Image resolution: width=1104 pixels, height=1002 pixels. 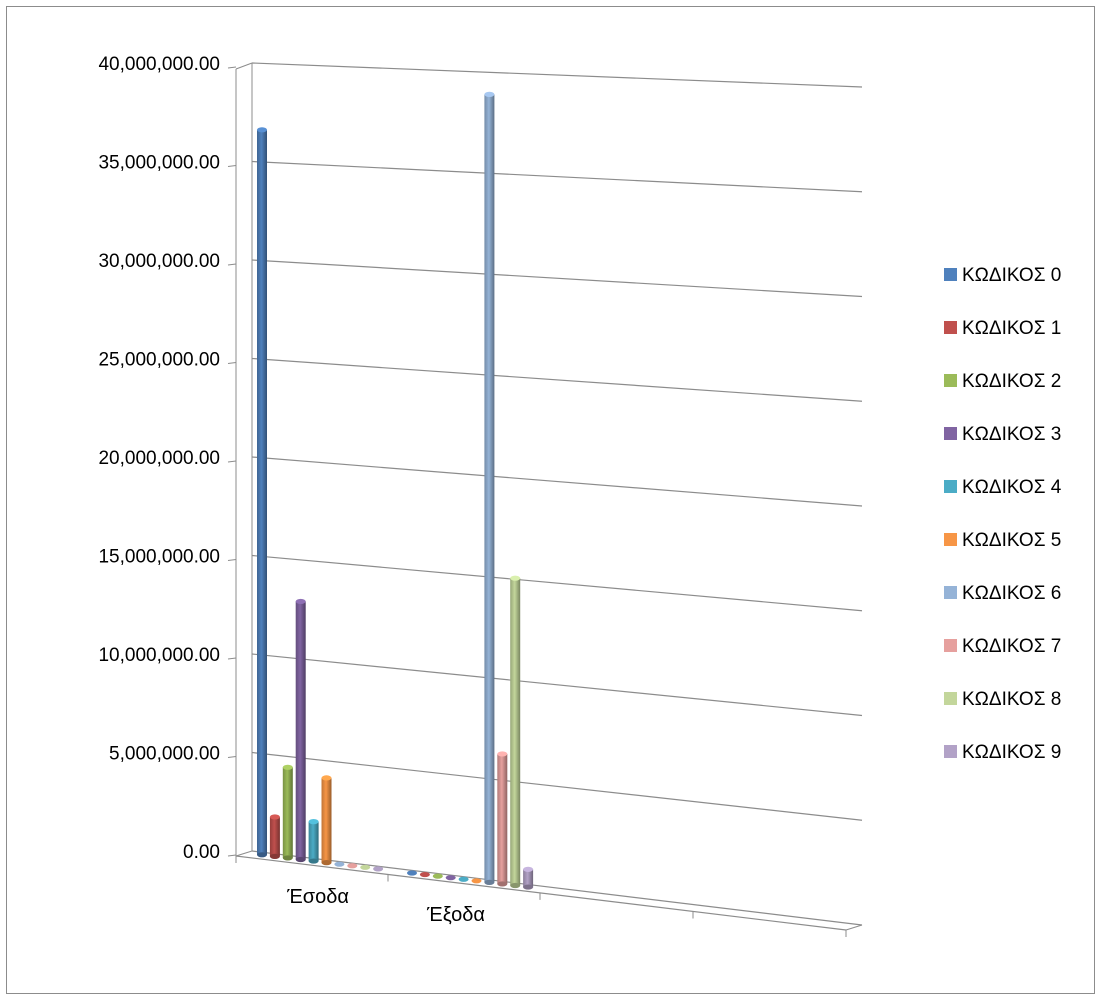 I want to click on category-label: Έξοδα, so click(x=455, y=915).